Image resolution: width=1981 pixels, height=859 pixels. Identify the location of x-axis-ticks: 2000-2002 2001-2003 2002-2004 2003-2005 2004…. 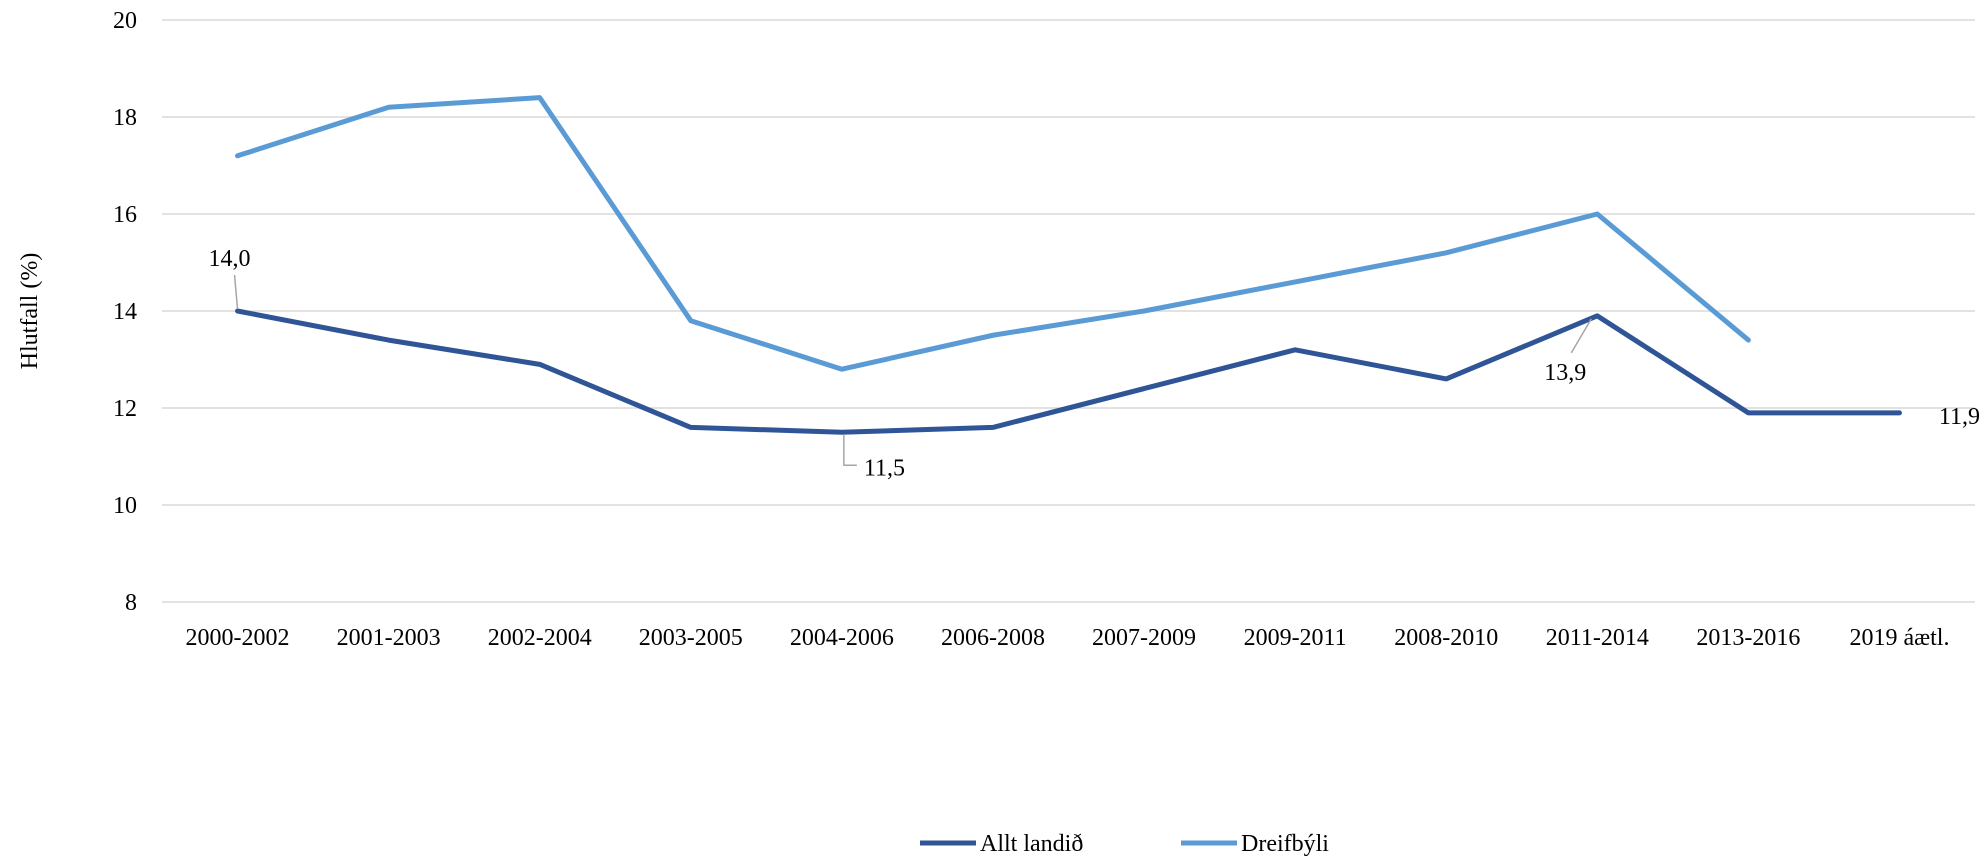
(1068, 638).